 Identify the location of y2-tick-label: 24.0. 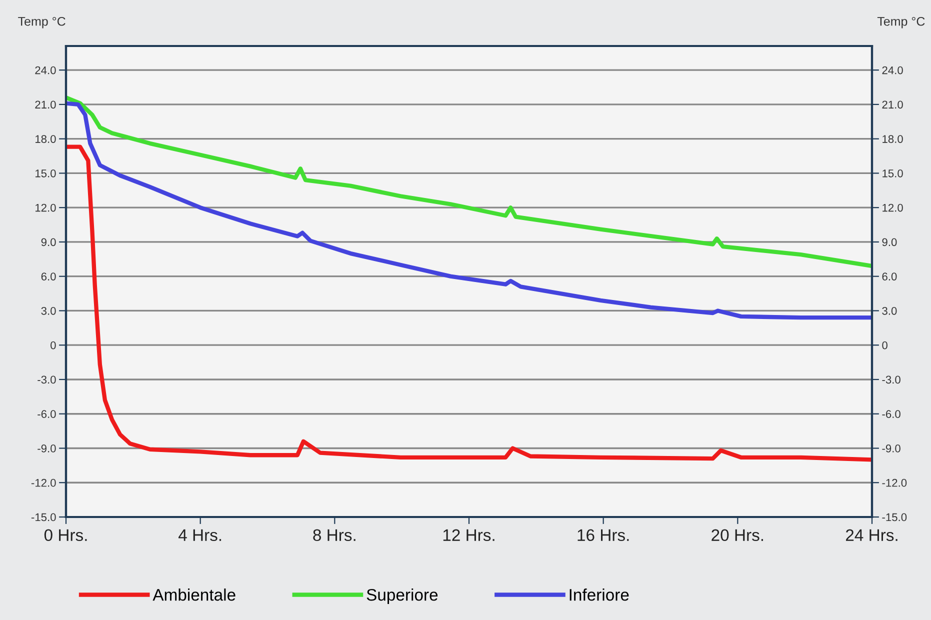
(892, 70).